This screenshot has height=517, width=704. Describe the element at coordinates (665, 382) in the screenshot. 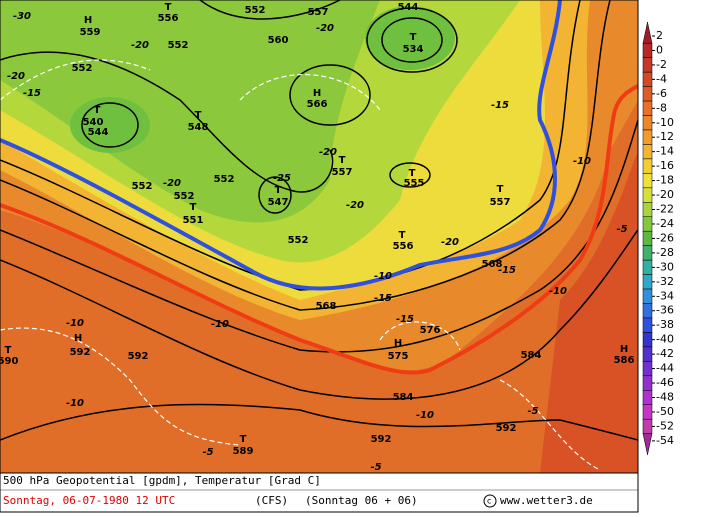

I see `colorbar-label: -46` at that location.